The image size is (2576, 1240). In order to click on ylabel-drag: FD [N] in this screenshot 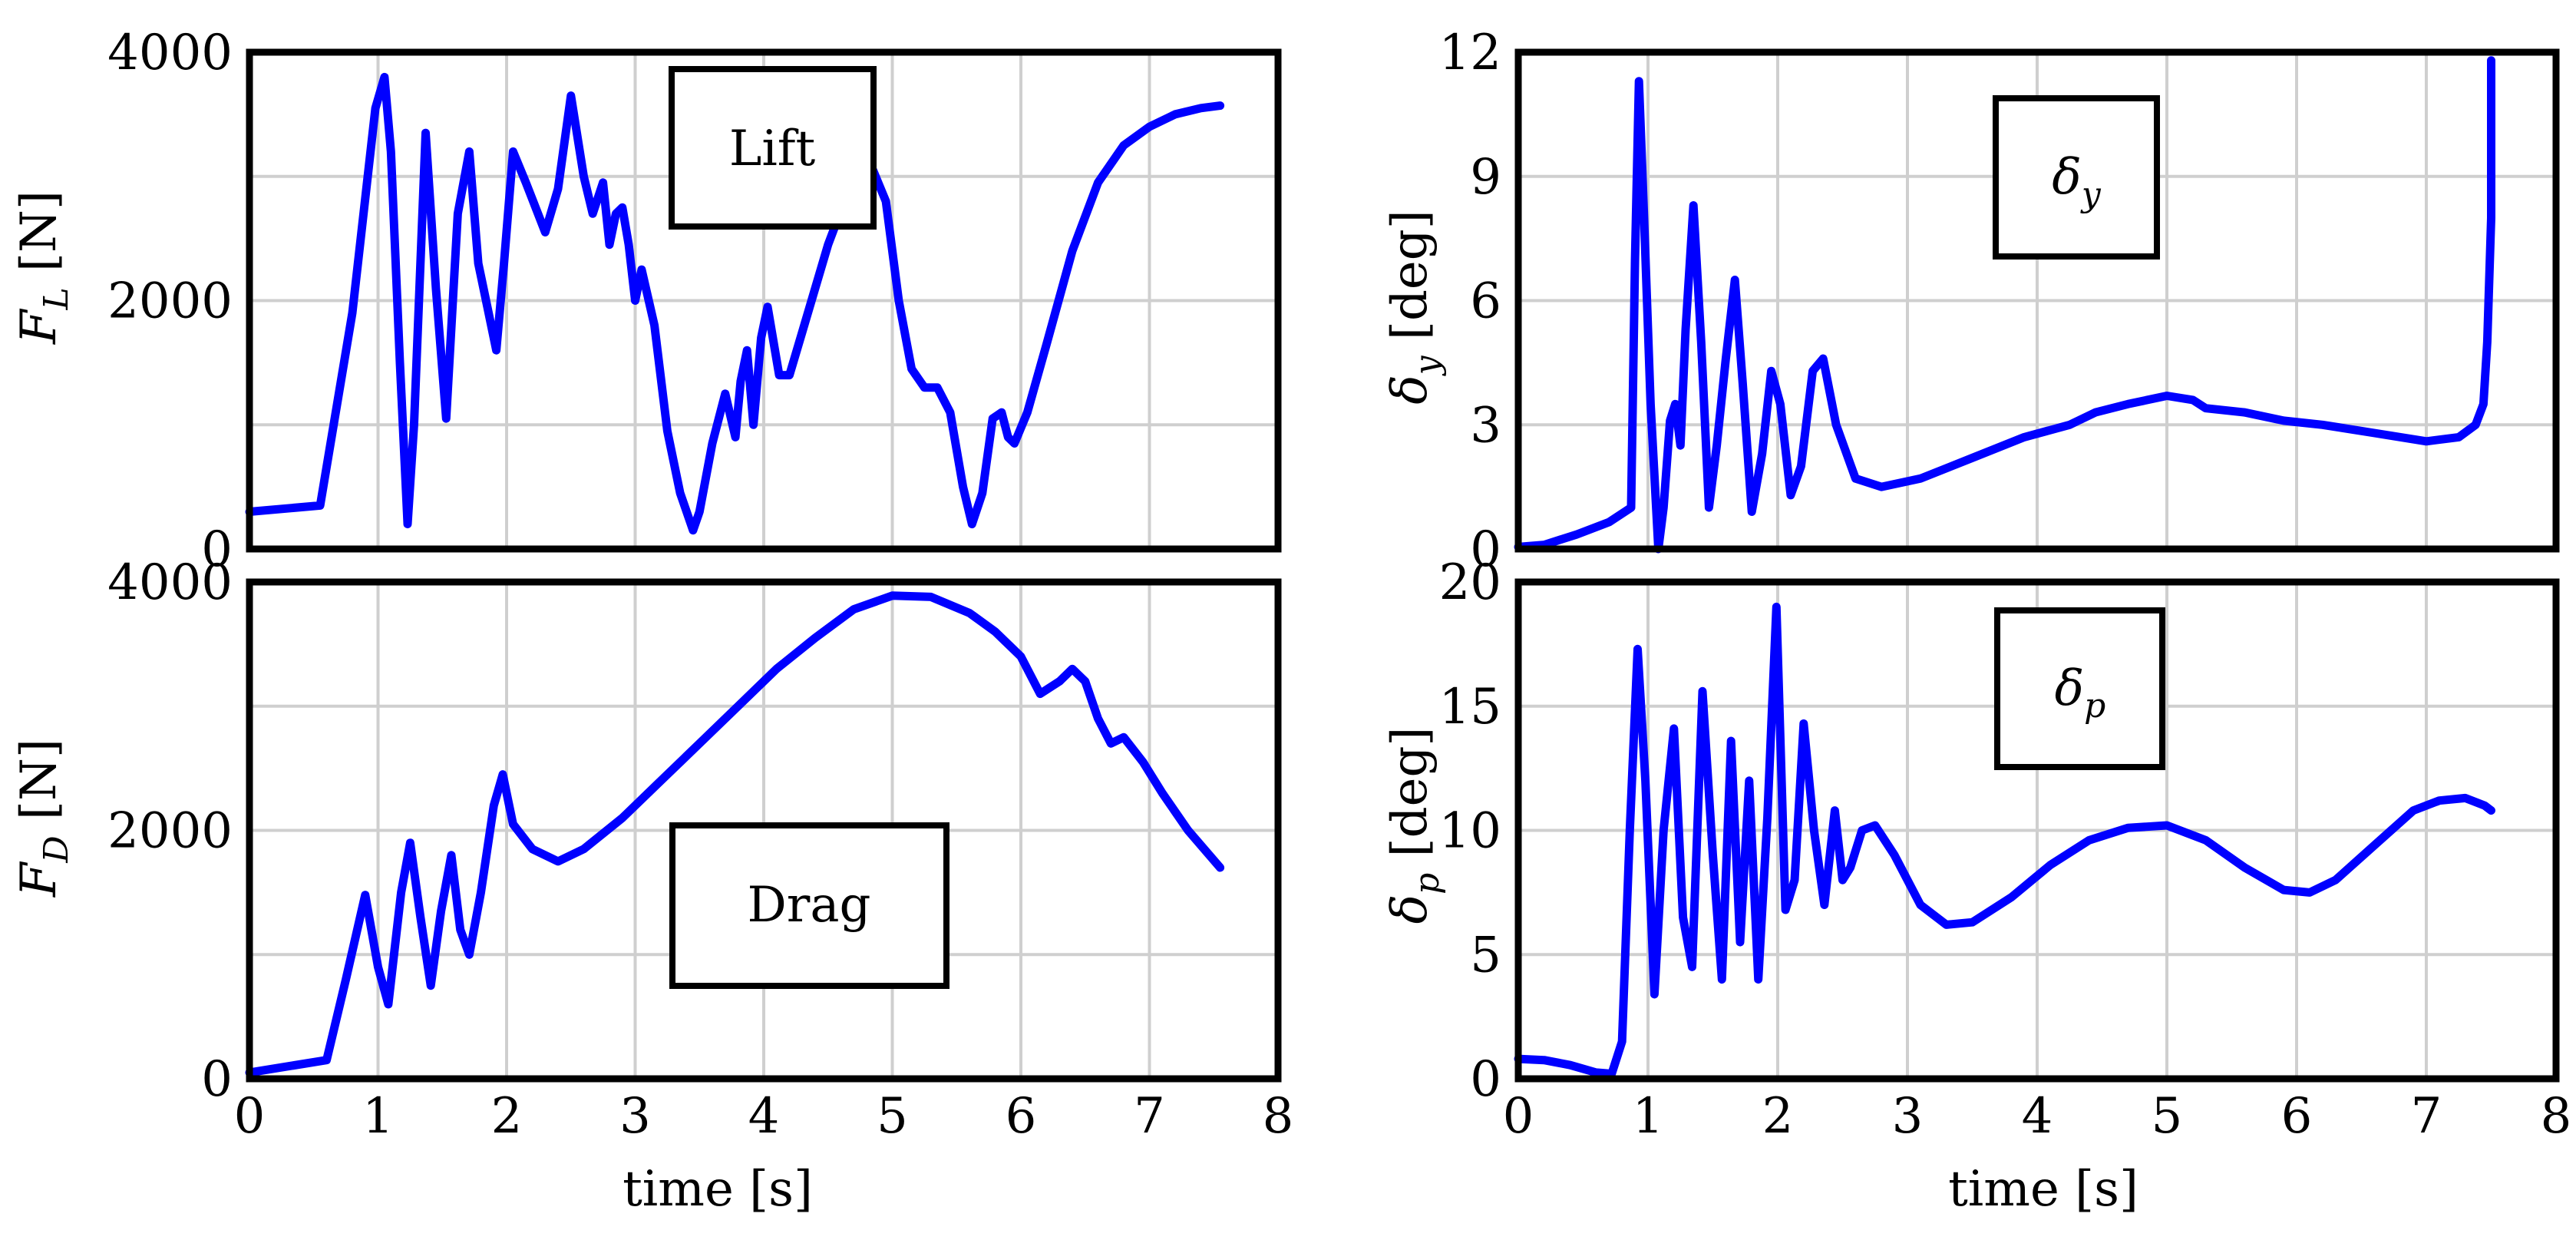, I will do `click(43, 818)`.